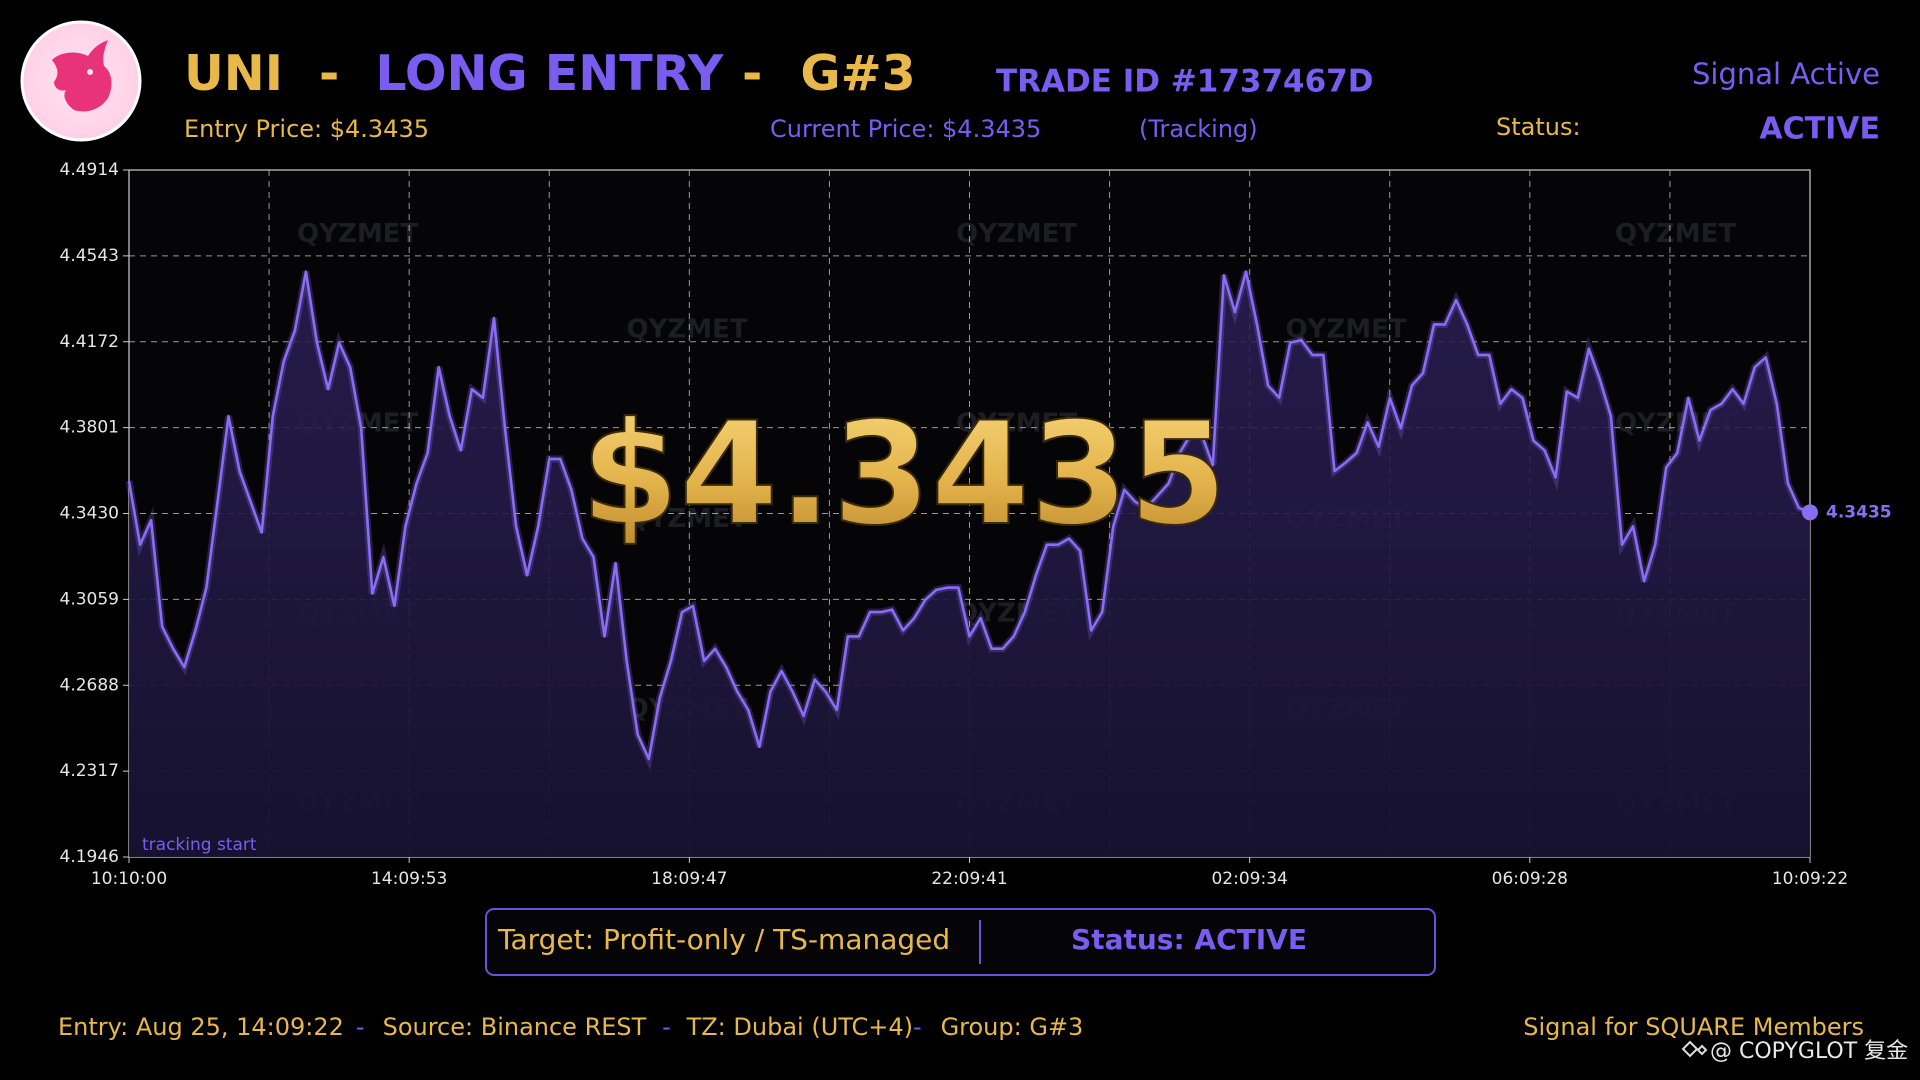 This screenshot has height=1080, width=1920. What do you see at coordinates (306, 129) in the screenshot?
I see `entry-price: Entry Price: $4.3435` at bounding box center [306, 129].